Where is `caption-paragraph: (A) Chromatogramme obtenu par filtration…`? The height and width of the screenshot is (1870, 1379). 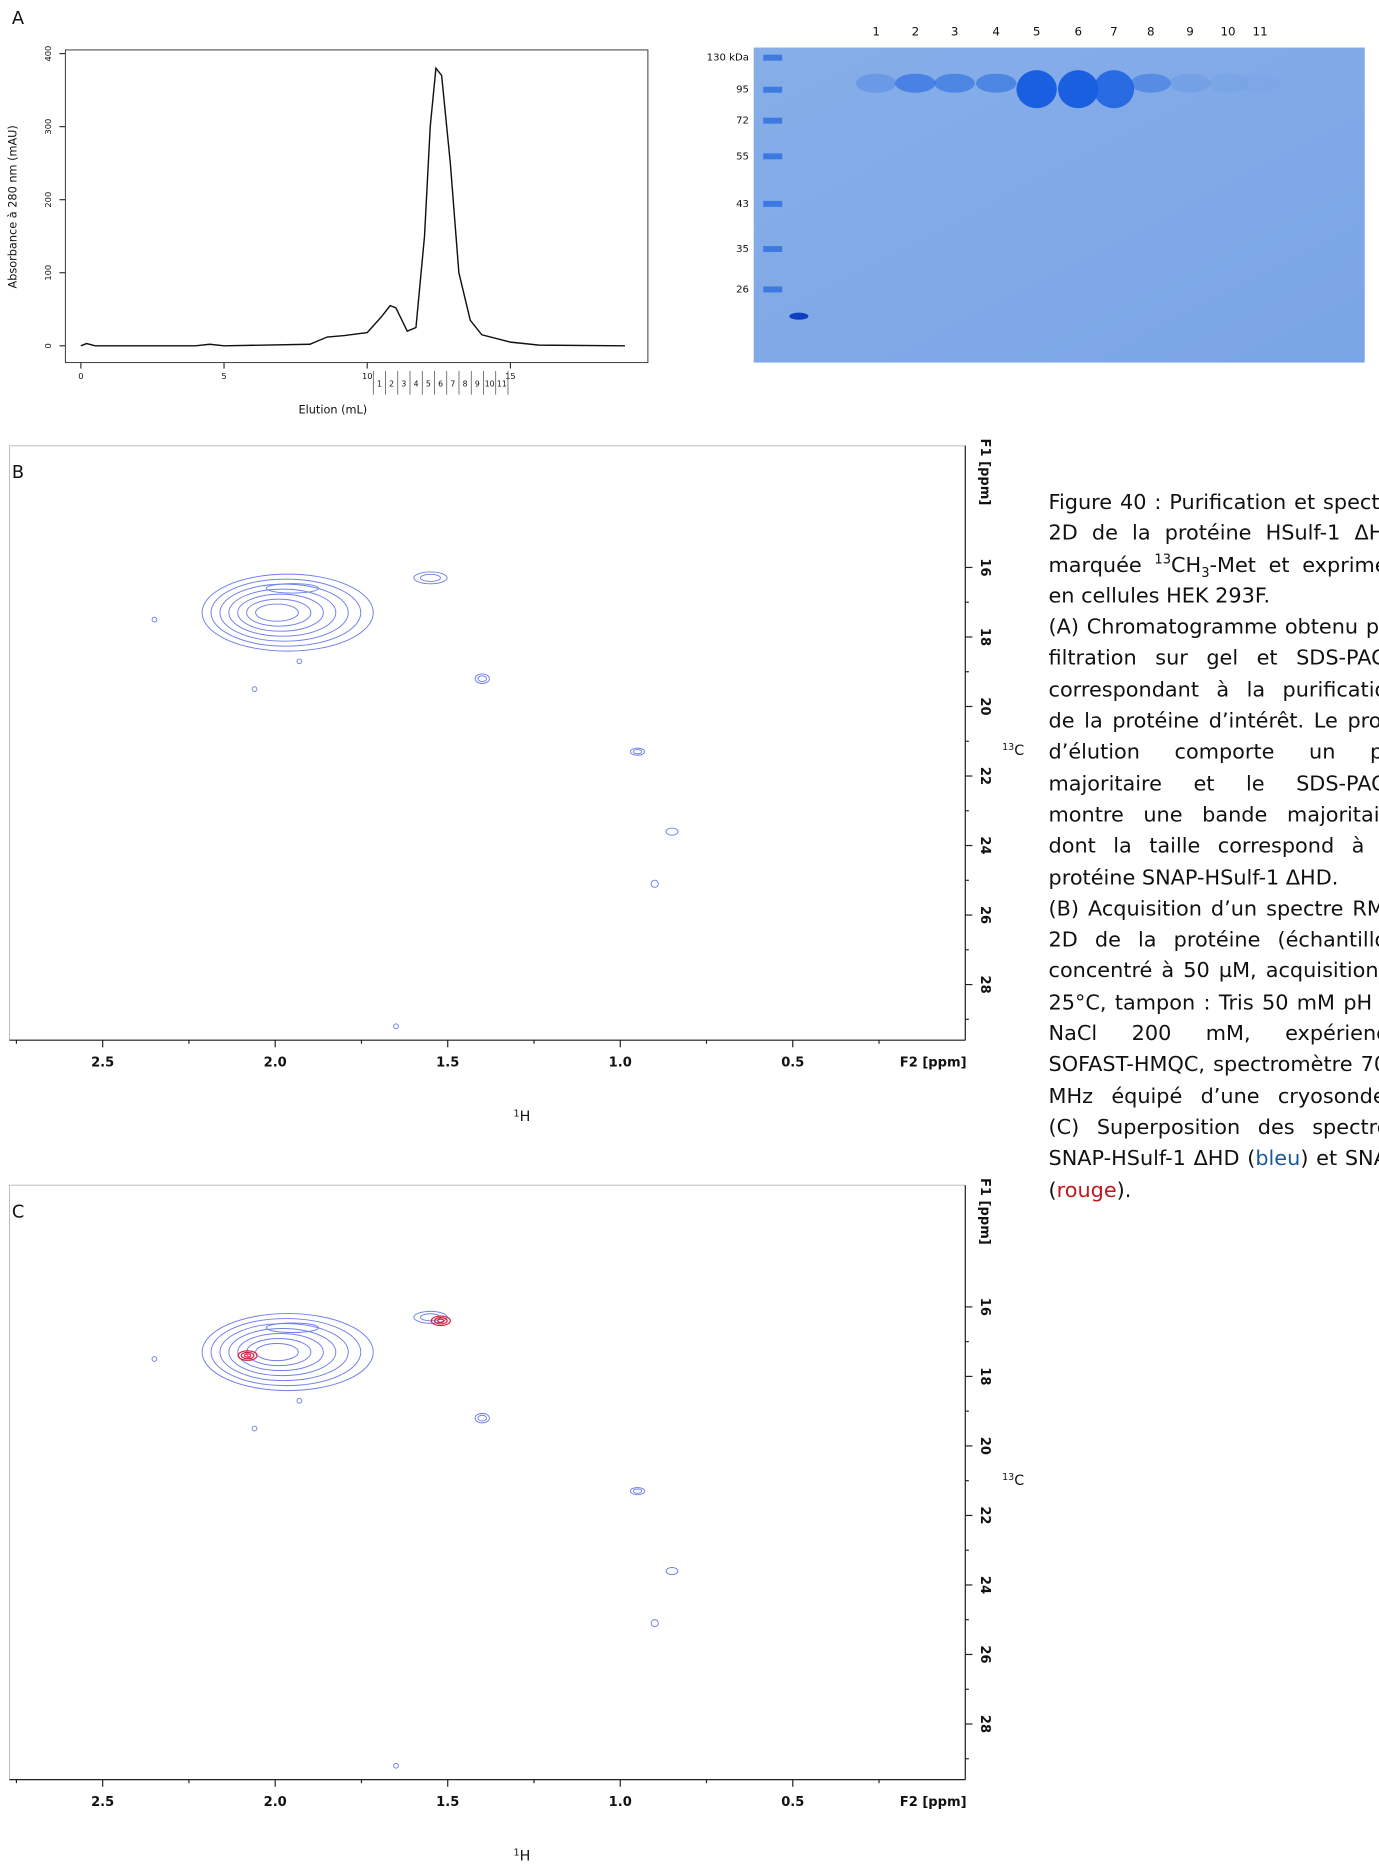 caption-paragraph: (A) Chromatogramme obtenu par filtration… is located at coordinates (1213, 753).